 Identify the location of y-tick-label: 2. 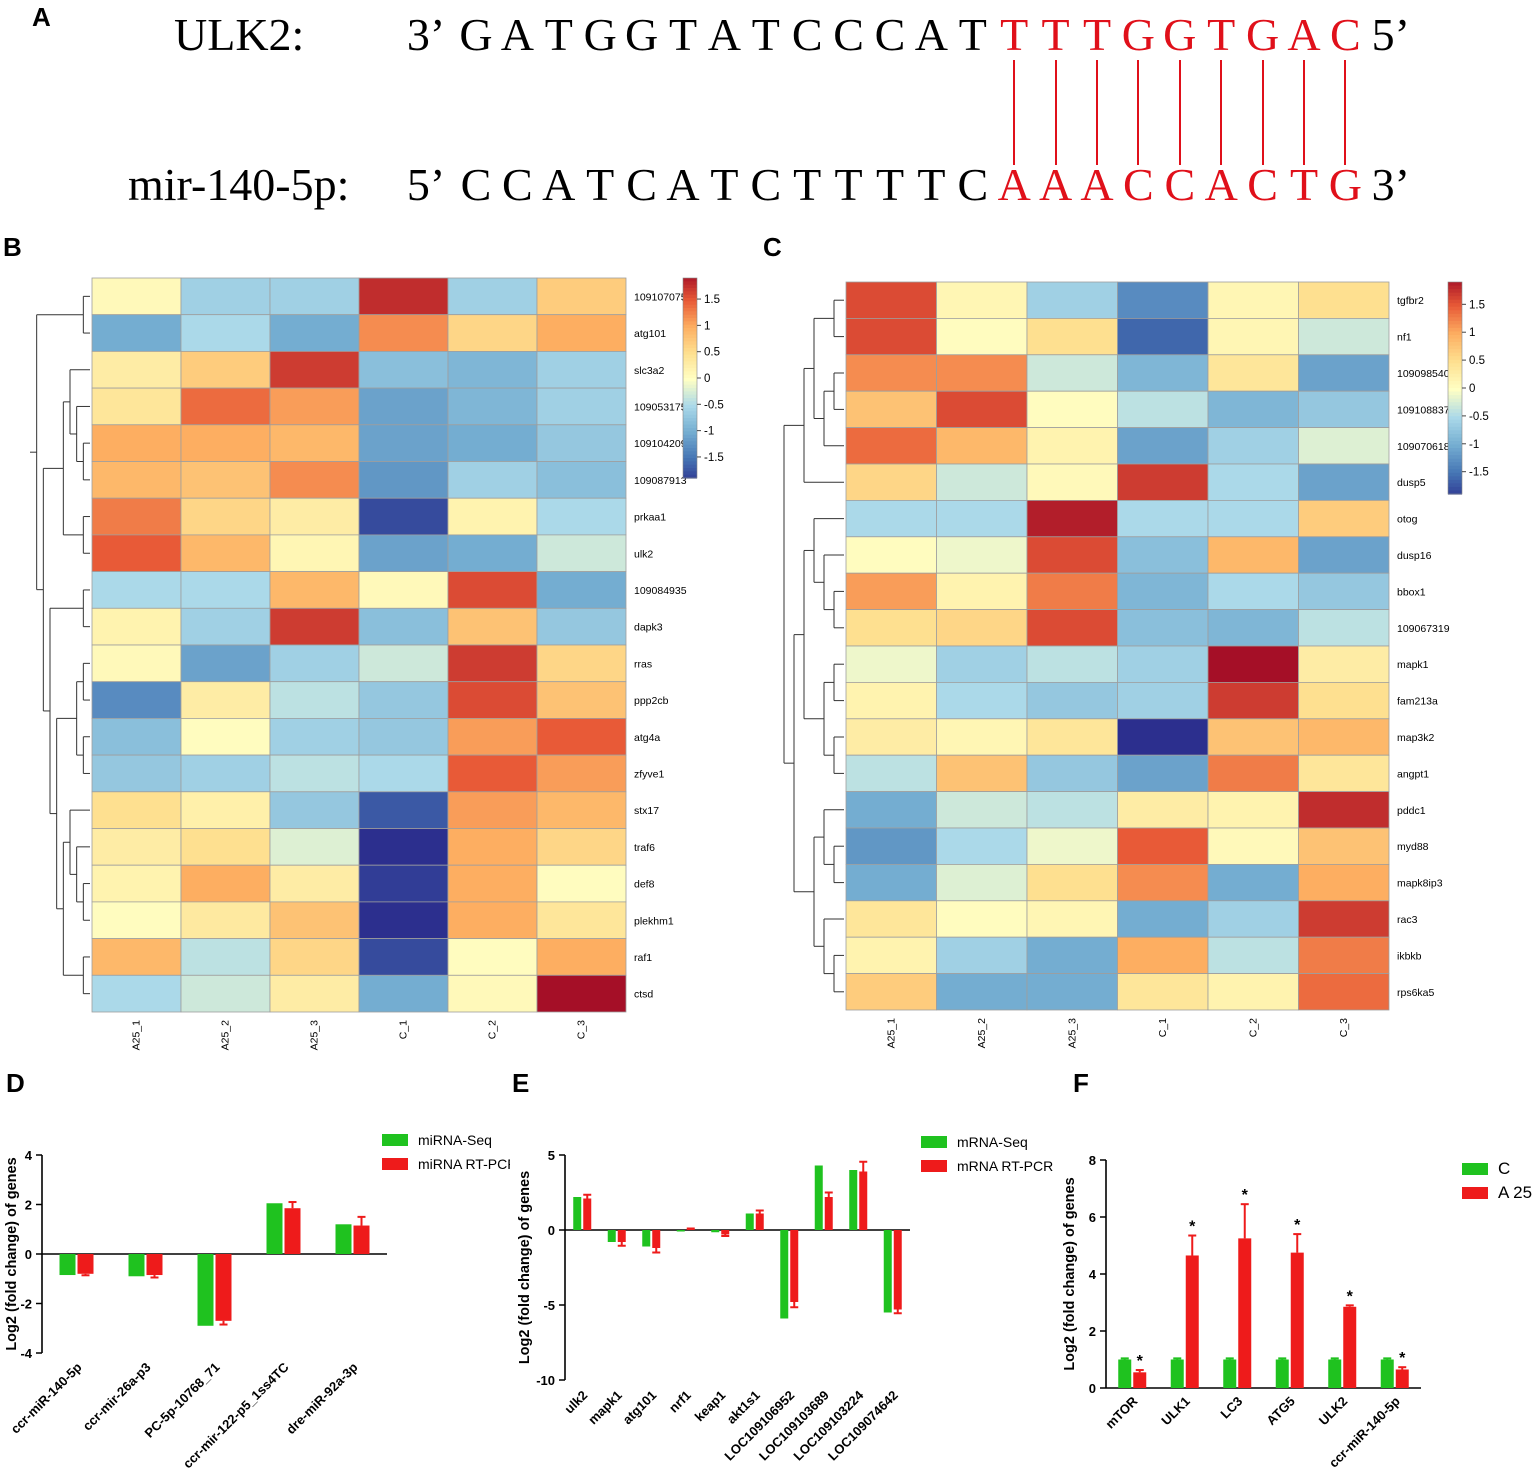
(28, 1205).